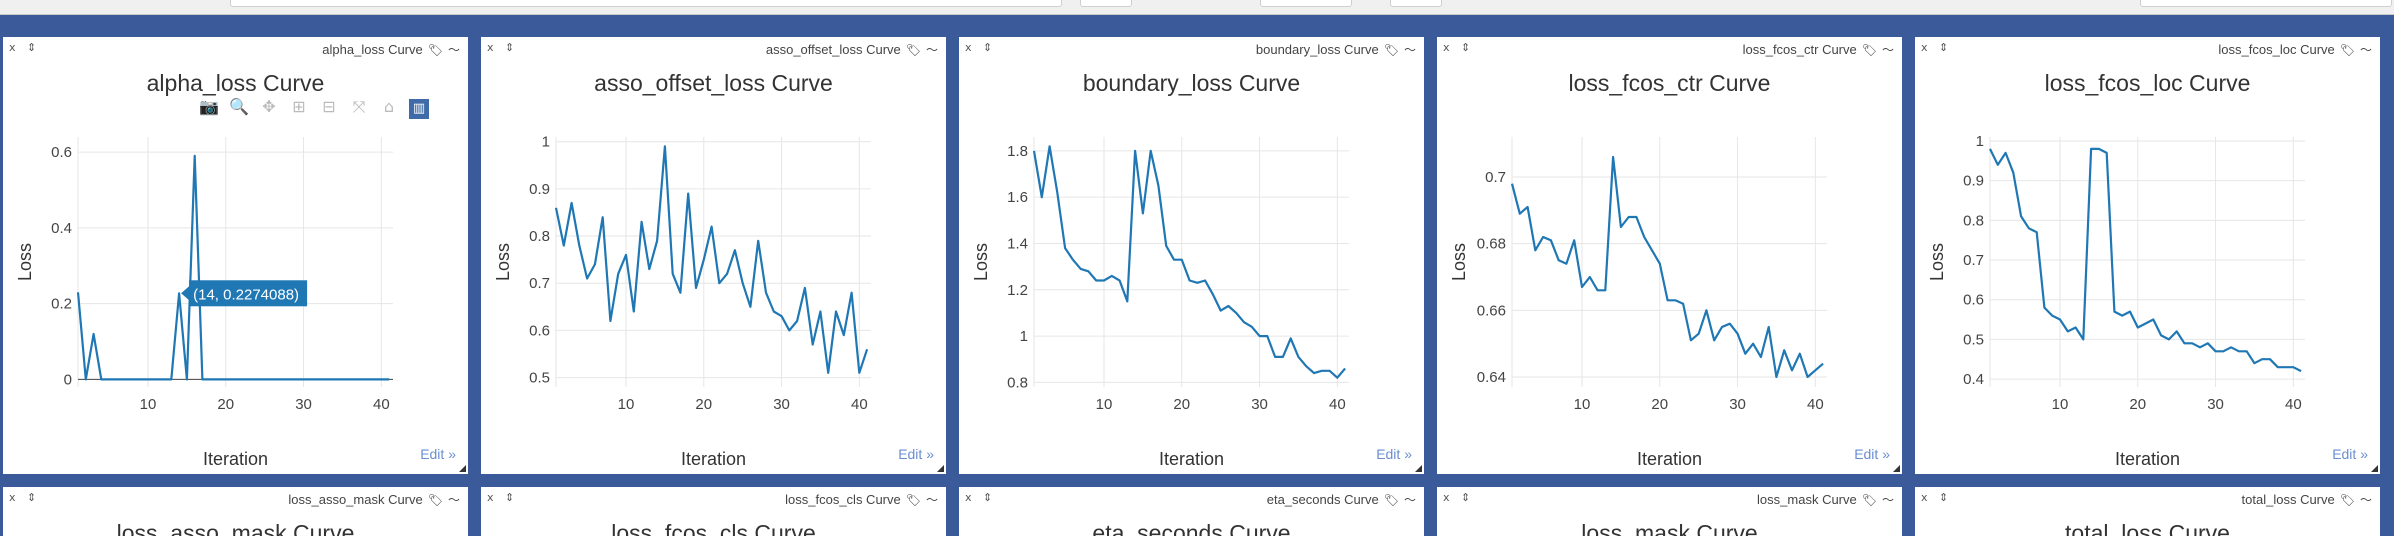 The height and width of the screenshot is (536, 2394). Describe the element at coordinates (359, 106) in the screenshot. I see `autoscale-icon: ⤧` at that location.